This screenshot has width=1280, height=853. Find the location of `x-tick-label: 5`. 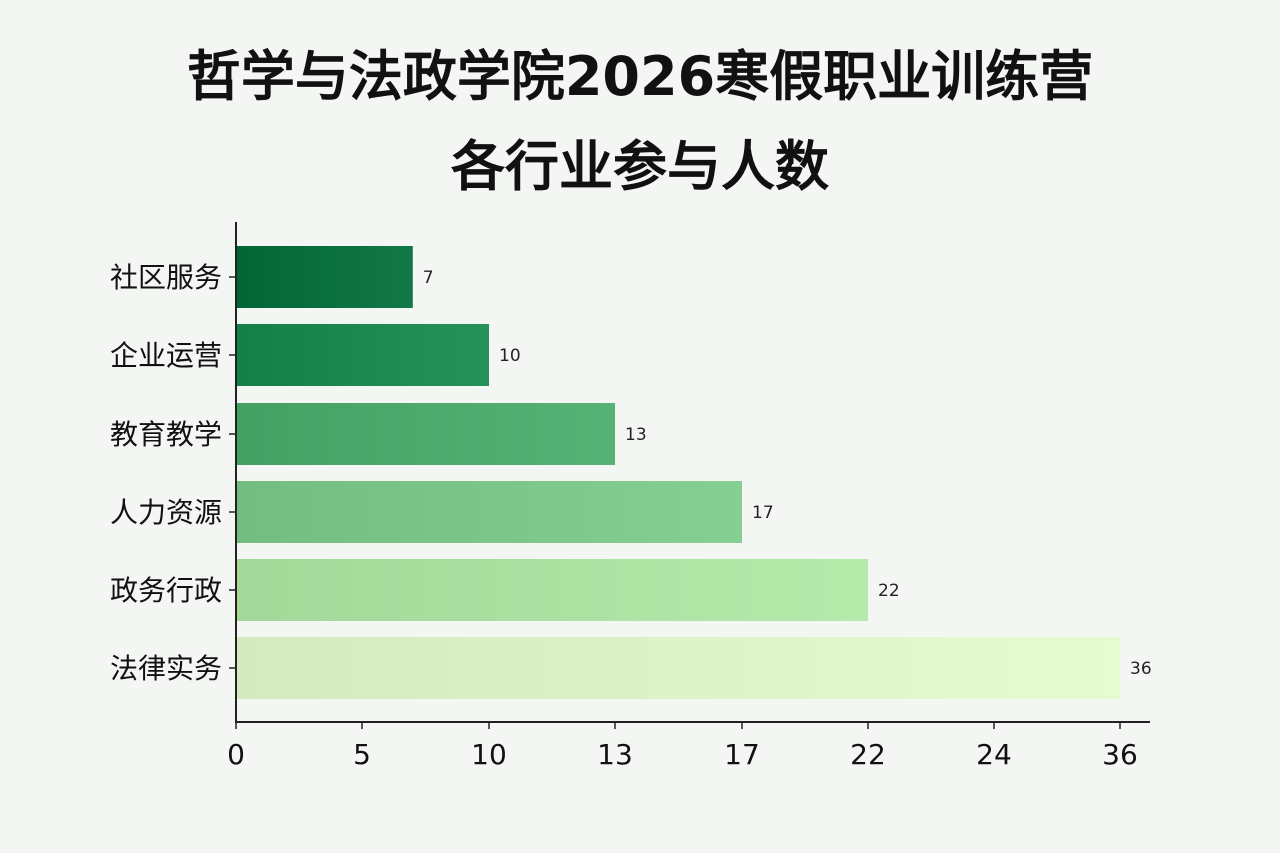

x-tick-label: 5 is located at coordinates (362, 754).